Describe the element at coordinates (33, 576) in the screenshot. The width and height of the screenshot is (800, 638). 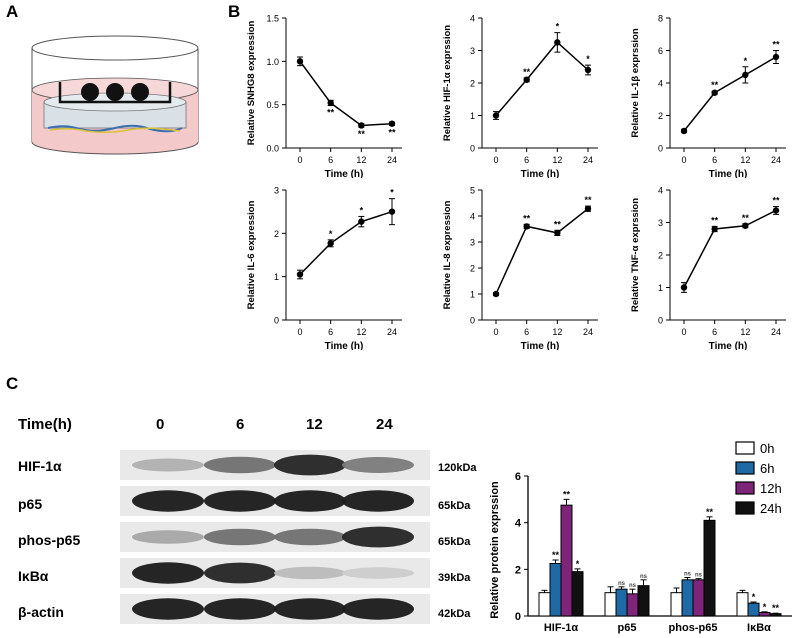
I see `wb-row-label-ikba: IκBα` at that location.